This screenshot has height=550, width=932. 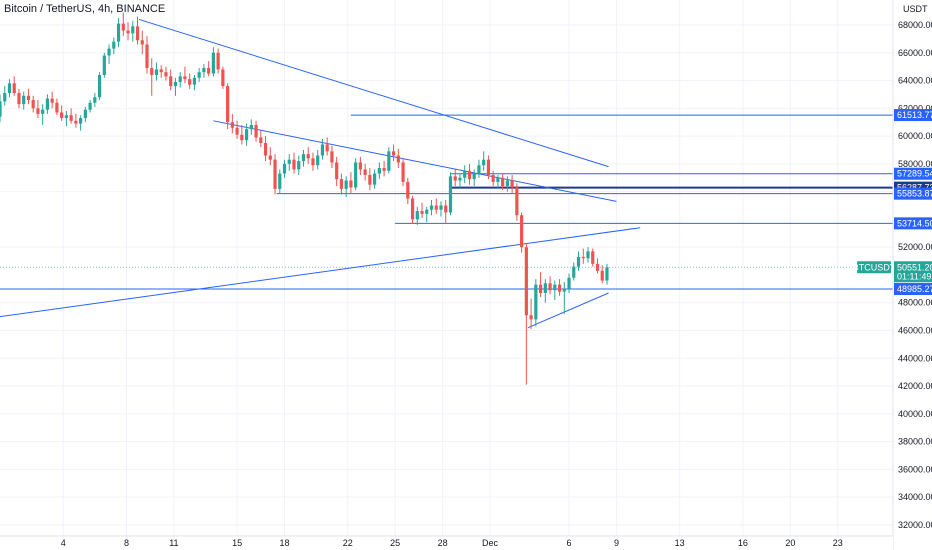 I want to click on level-price-tag: 48985.27, so click(x=913, y=289).